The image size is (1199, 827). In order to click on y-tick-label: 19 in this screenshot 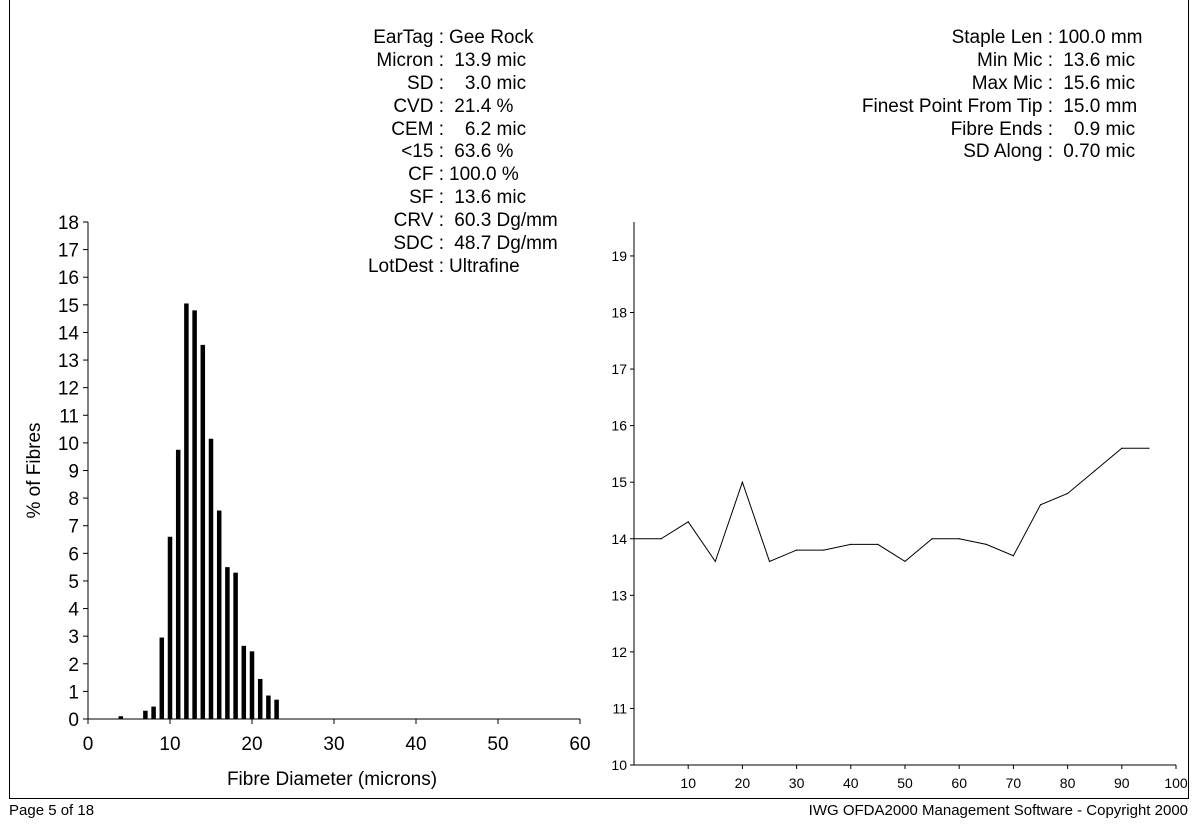, I will do `click(619, 256)`.